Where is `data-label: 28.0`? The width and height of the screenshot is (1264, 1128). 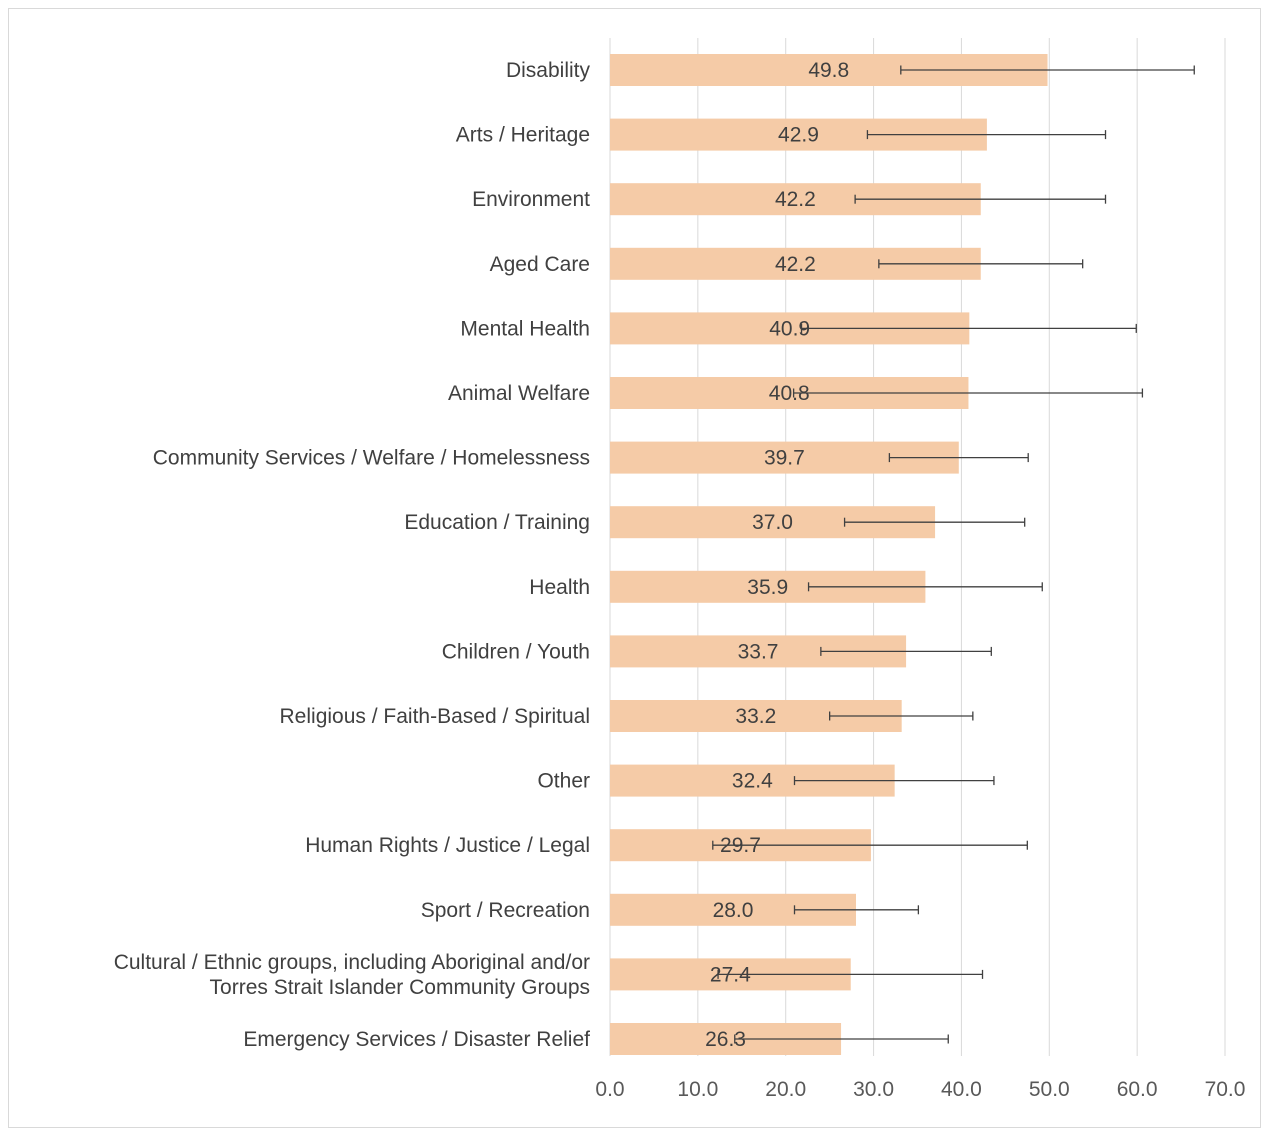 data-label: 28.0 is located at coordinates (733, 910).